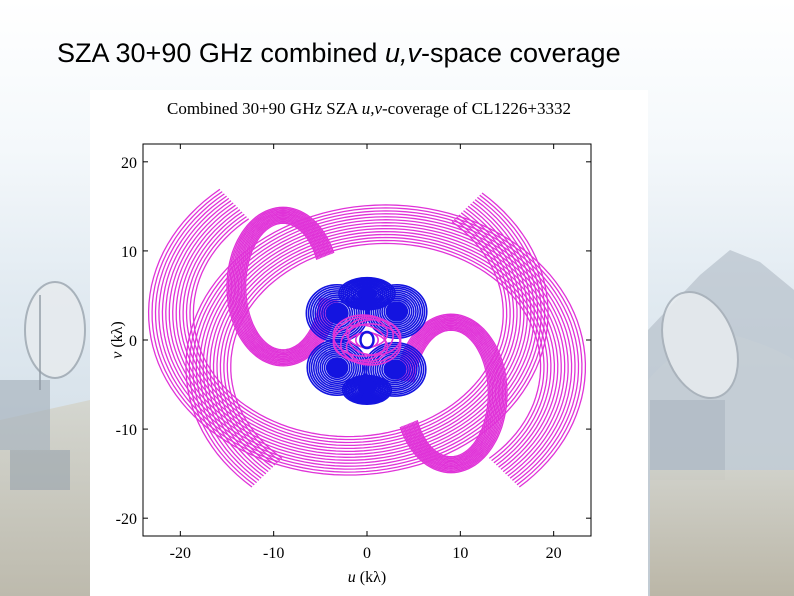 The width and height of the screenshot is (794, 596). Describe the element at coordinates (180, 553) in the screenshot. I see `x-tick-label: -20` at that location.